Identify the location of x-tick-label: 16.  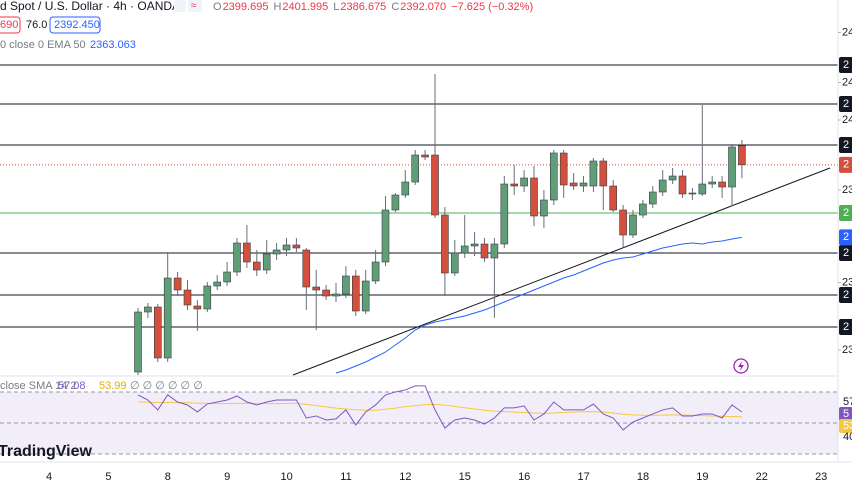
(524, 477).